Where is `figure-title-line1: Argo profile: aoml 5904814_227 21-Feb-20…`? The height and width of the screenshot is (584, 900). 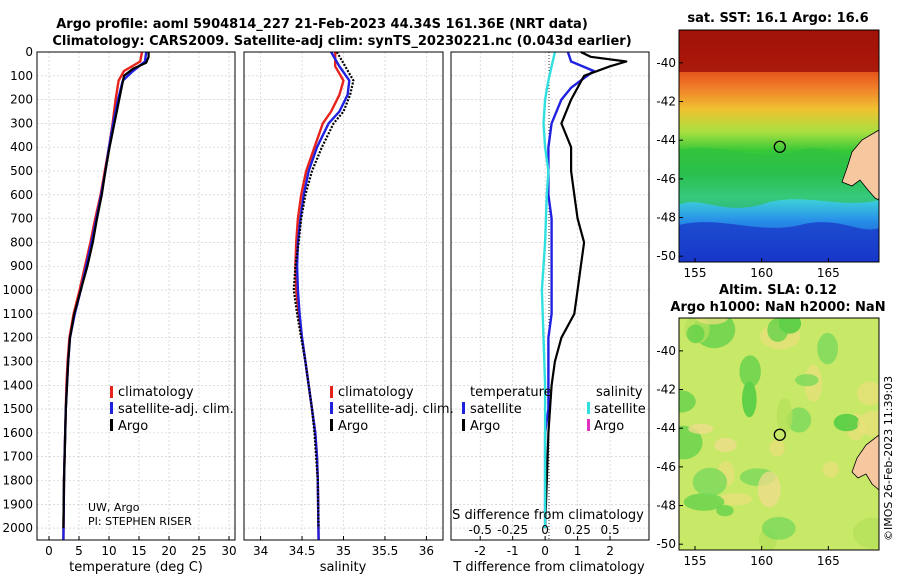
figure-title-line1: Argo profile: aoml 5904814_227 21-Feb-20… is located at coordinates (322, 24).